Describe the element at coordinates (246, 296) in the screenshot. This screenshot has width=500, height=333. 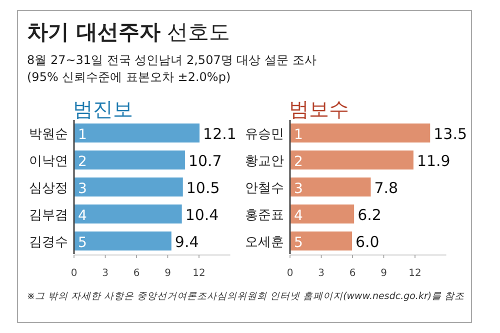
I see `text: ※그 밖의 자세한 사항은 중앙선거여론조사심의위원회 인터넷 홈페이지(www.nesdc.go.kr)를 참조` at that location.